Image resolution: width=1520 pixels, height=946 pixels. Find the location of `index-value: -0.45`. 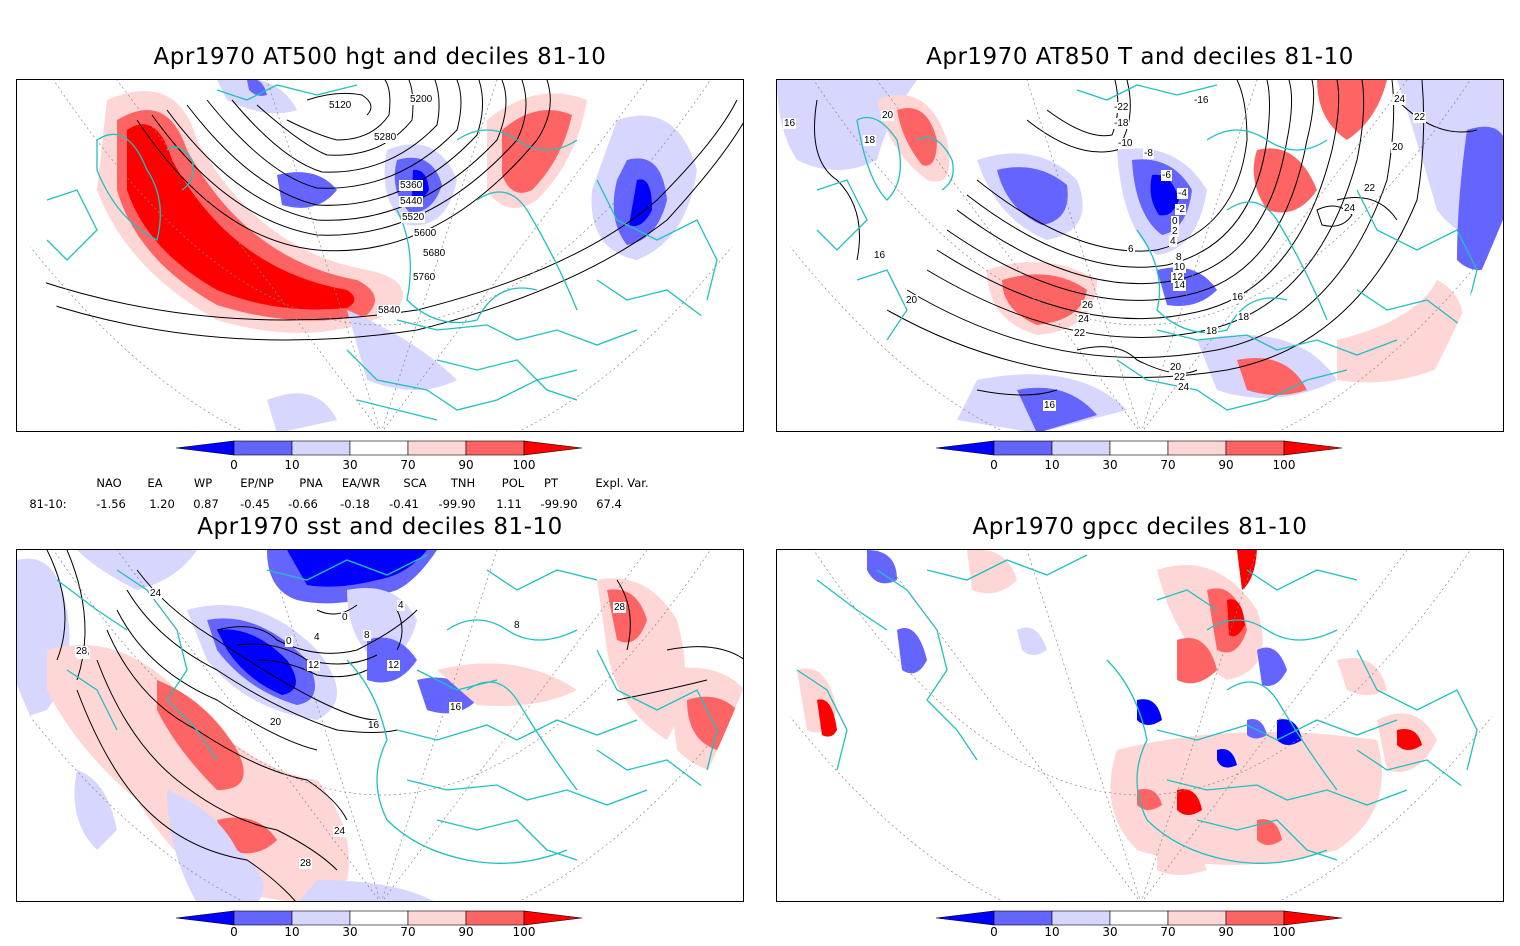

index-value: -0.45 is located at coordinates (255, 504).